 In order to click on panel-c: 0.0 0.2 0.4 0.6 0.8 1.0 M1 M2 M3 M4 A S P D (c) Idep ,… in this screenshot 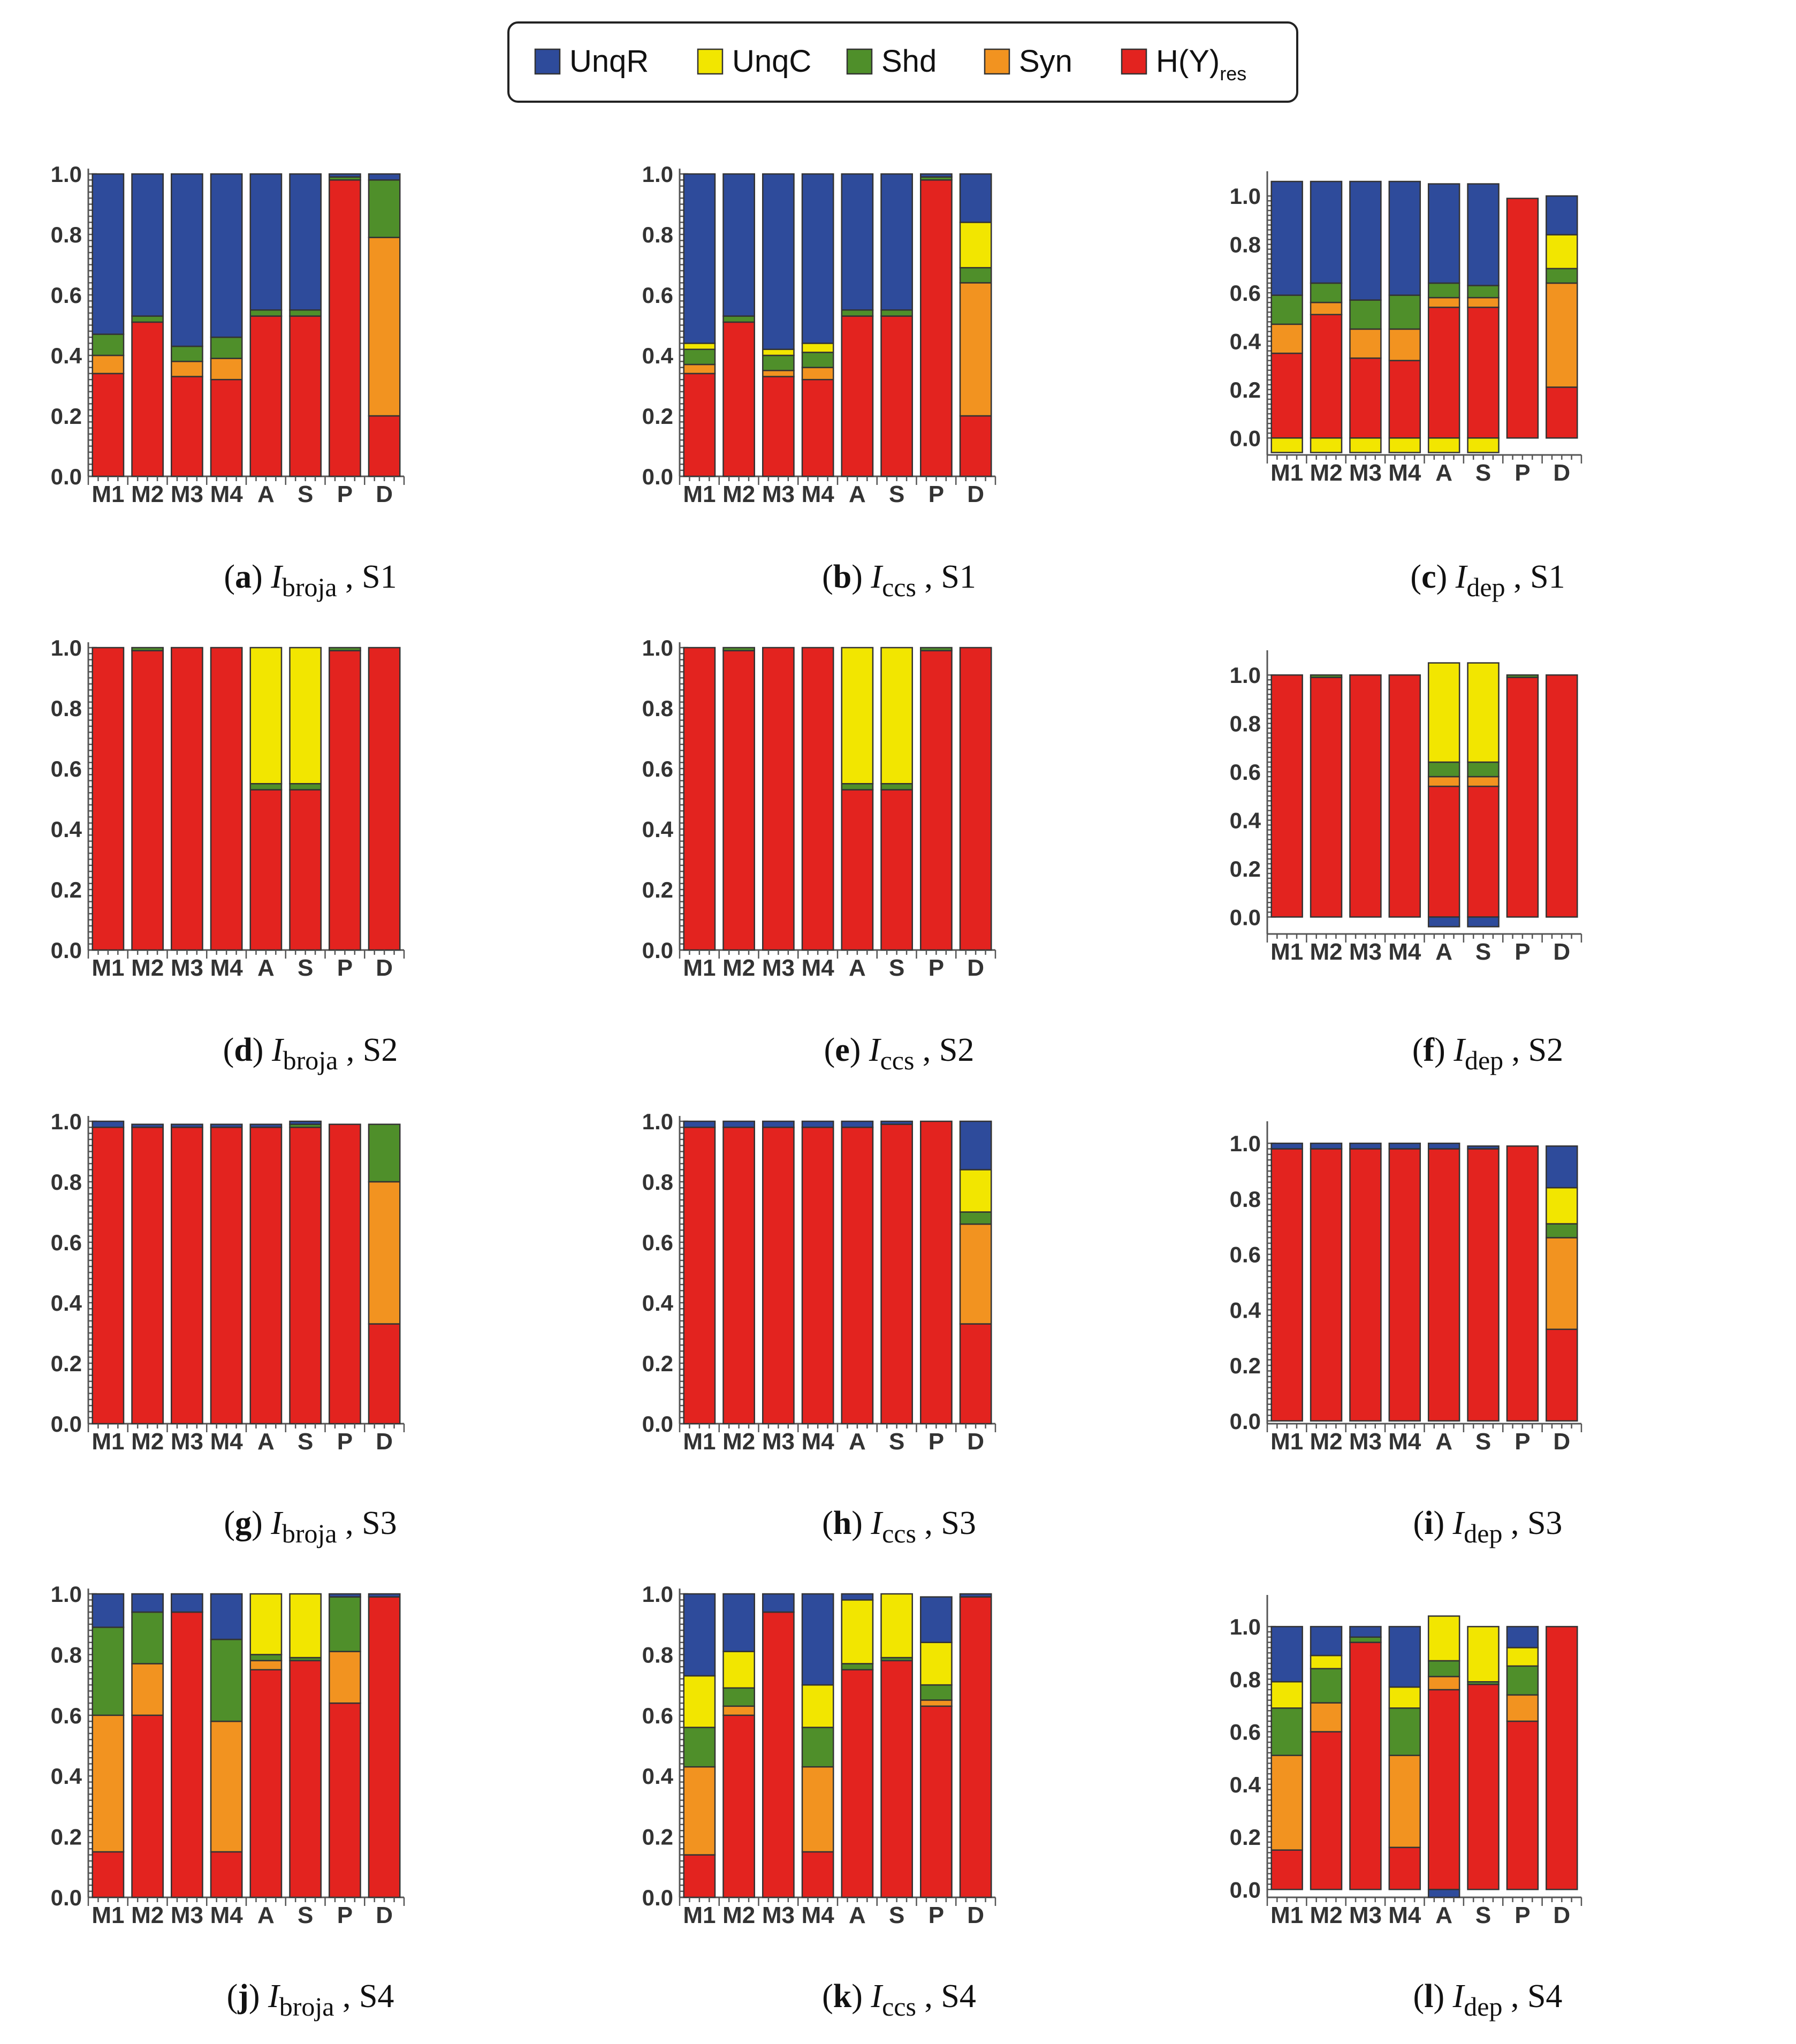, I will do `click(1406, 386)`.